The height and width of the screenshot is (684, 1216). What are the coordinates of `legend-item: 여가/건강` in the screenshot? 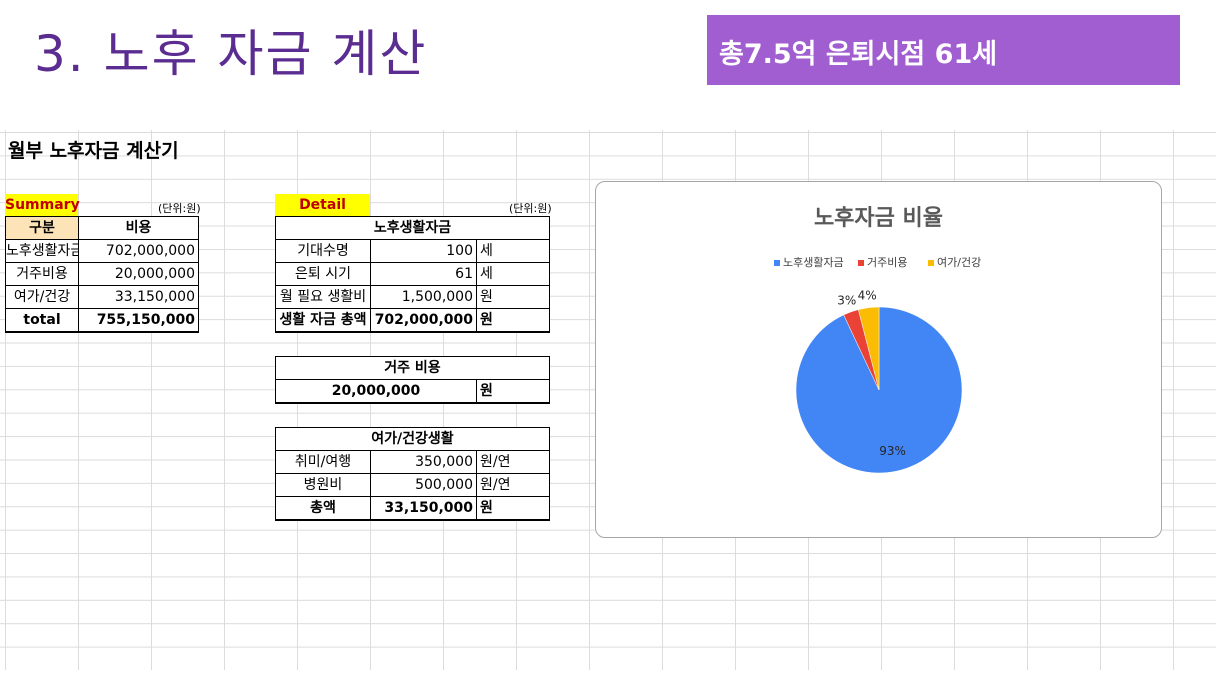 It's located at (954, 262).